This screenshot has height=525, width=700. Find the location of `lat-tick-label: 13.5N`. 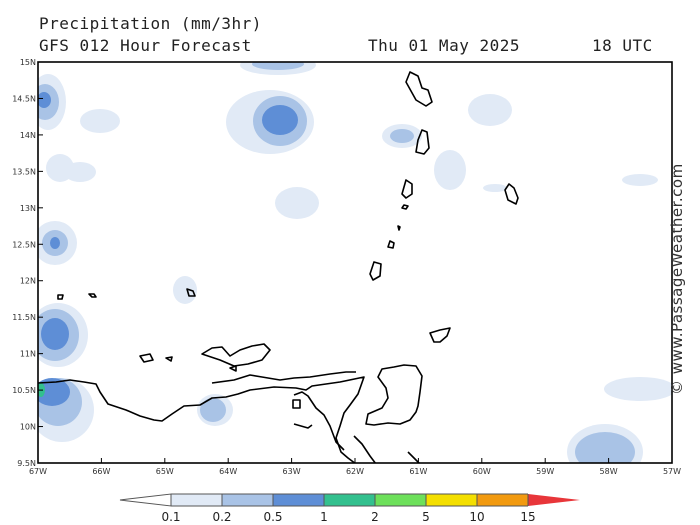

lat-tick-label: 13.5N is located at coordinates (24, 171).